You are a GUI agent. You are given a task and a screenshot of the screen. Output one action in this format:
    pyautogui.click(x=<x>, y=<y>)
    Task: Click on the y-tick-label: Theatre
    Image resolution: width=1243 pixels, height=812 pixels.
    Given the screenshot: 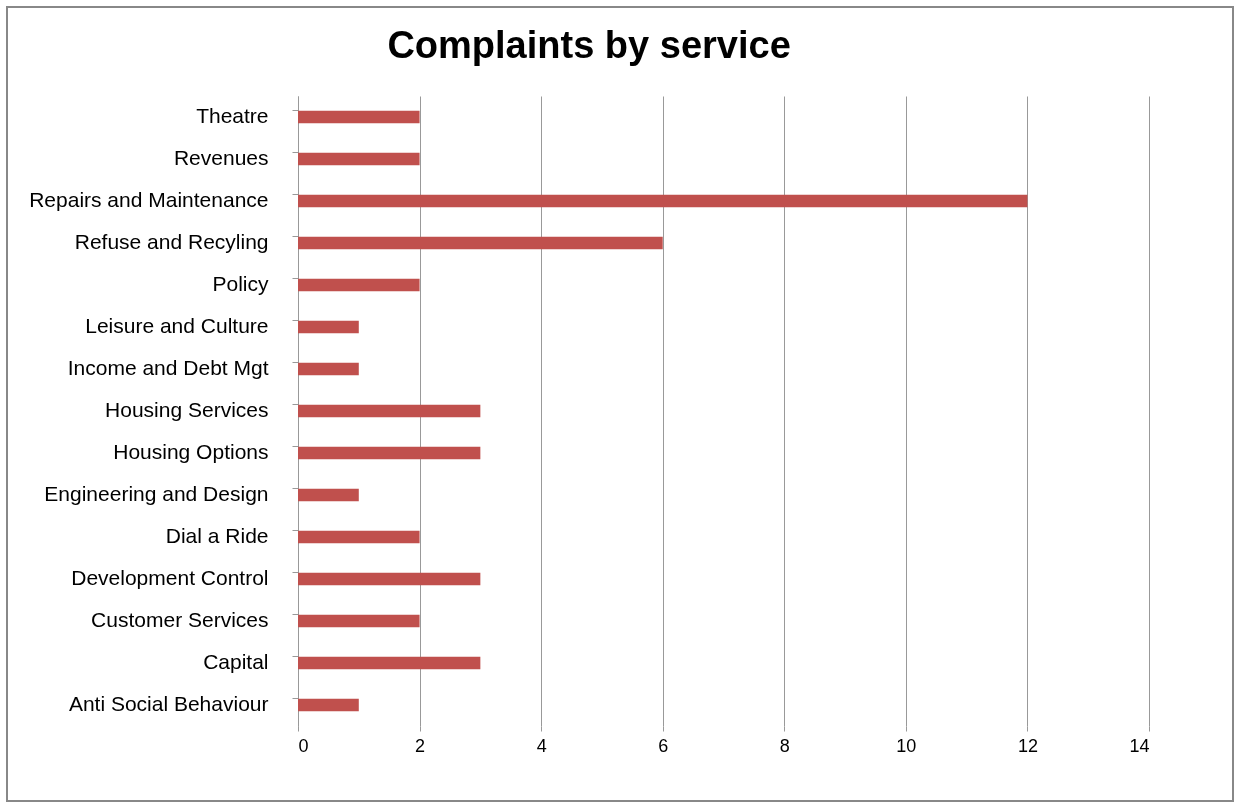 What is the action you would take?
    pyautogui.click(x=232, y=115)
    